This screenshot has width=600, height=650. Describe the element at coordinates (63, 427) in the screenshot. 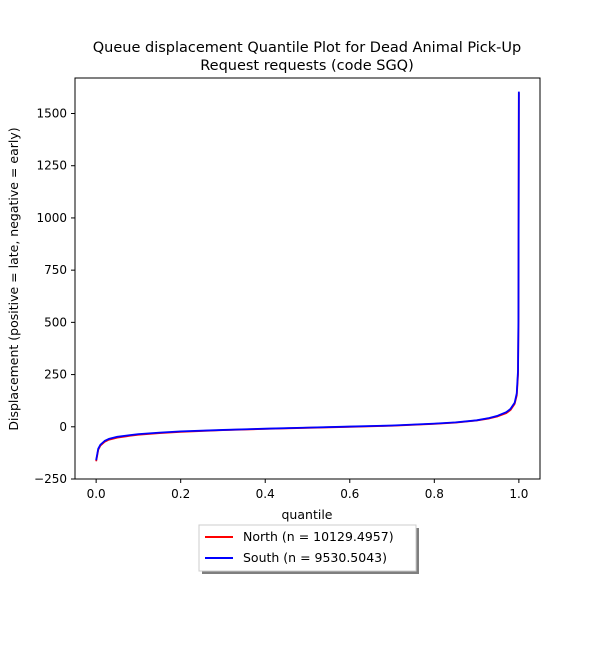

I see `y-tick-label: 0` at that location.